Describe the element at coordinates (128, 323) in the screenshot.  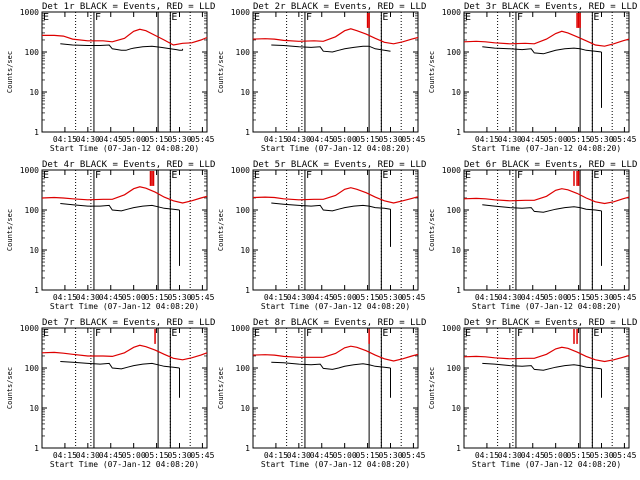
I see `panel-title: Det 7r BLACK = Events, RED = LLD` at that location.